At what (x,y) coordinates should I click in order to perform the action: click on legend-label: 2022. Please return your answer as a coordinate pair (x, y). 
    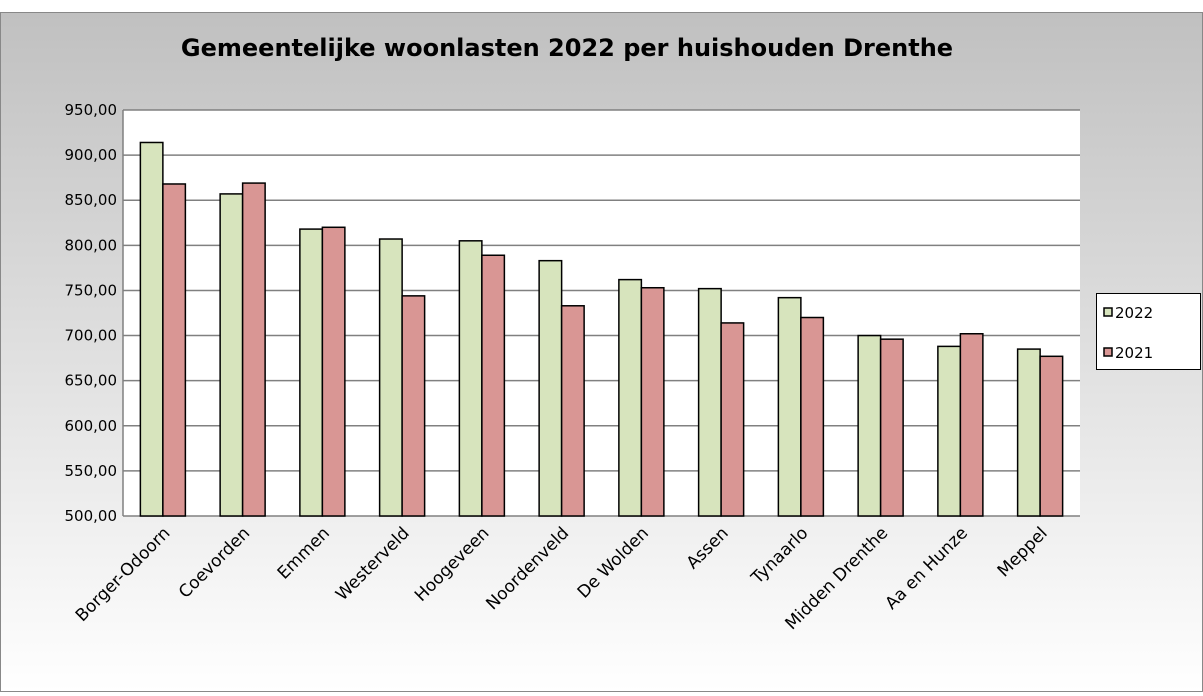
    Looking at the image, I should click on (1134, 313).